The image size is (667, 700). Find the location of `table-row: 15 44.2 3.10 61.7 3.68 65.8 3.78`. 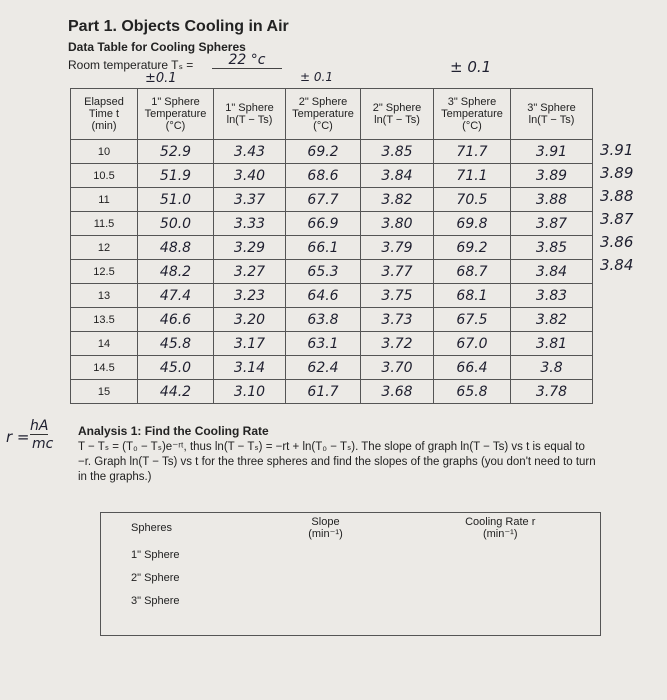

table-row: 15 44.2 3.10 61.7 3.68 65.8 3.78 is located at coordinates (331, 391).